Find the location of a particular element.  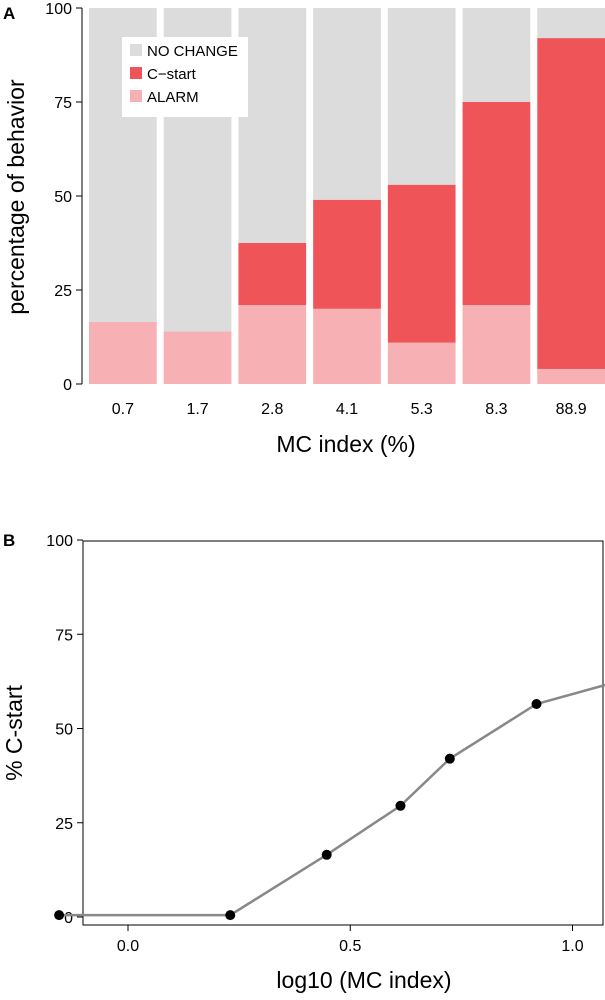

legend-label: ALARM is located at coordinates (173, 97).